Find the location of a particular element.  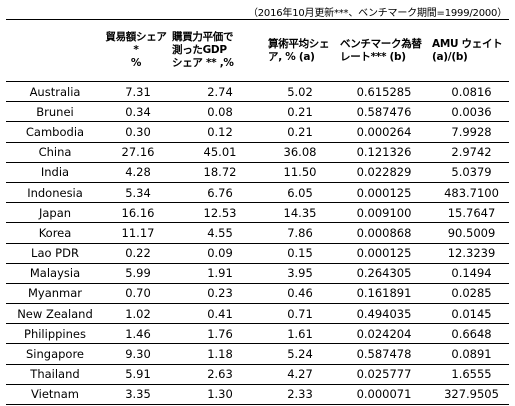

table-row: New Zealand 1.02 0.41 0.71 0.494035 0.0145 is located at coordinates (257, 314).